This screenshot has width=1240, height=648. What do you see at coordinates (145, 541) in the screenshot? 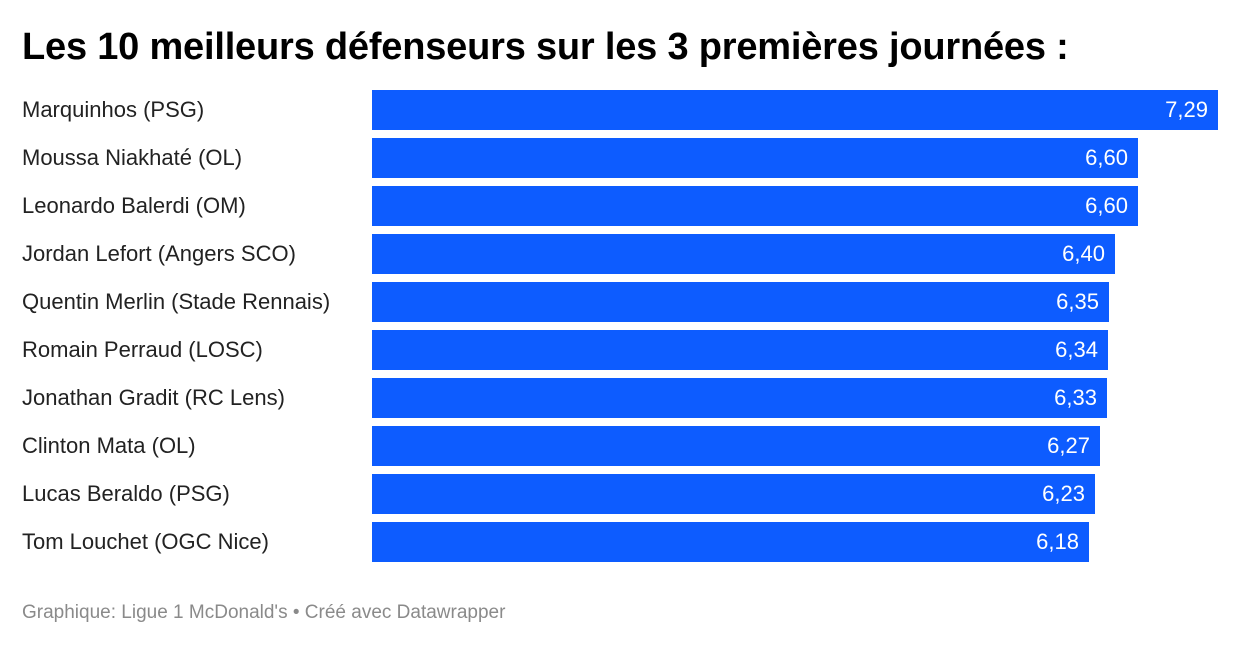
I see `category-label: Tom Louchet (OGC Nice)` at bounding box center [145, 541].